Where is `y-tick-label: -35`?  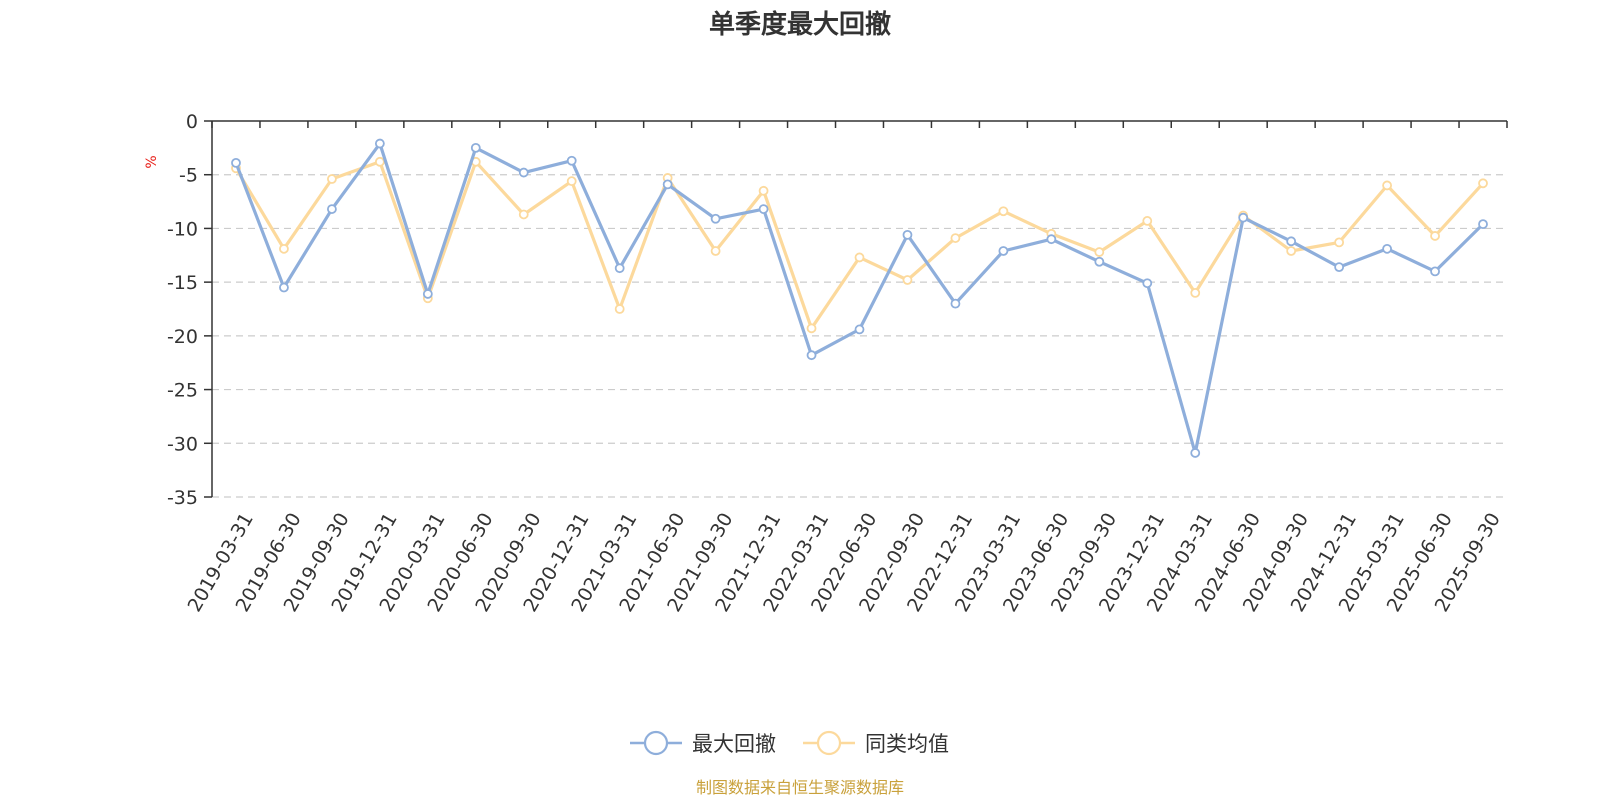 y-tick-label: -35 is located at coordinates (182, 498).